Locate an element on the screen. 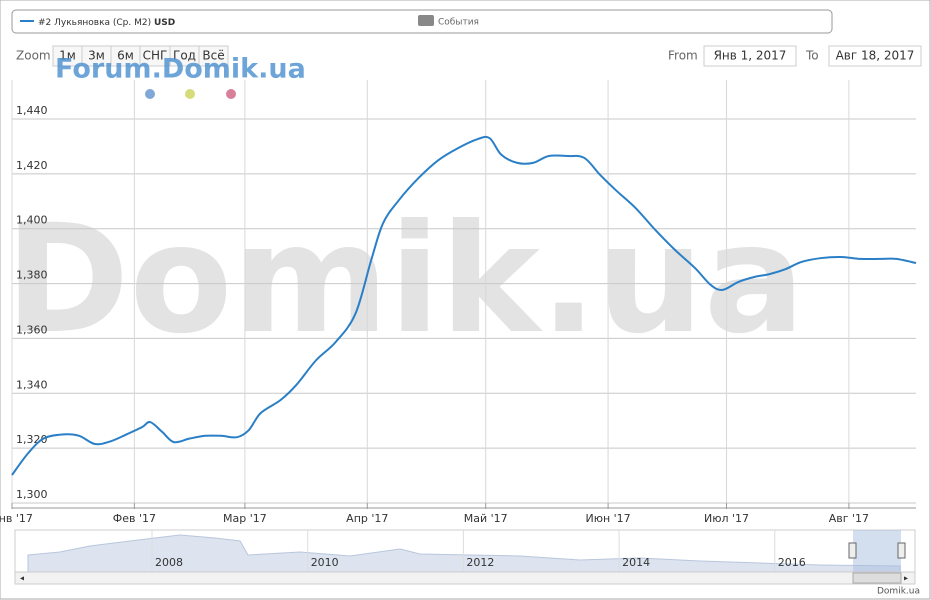 Image resolution: width=931 pixels, height=600 pixels. x-tick-label: Июн '17 is located at coordinates (607, 518).